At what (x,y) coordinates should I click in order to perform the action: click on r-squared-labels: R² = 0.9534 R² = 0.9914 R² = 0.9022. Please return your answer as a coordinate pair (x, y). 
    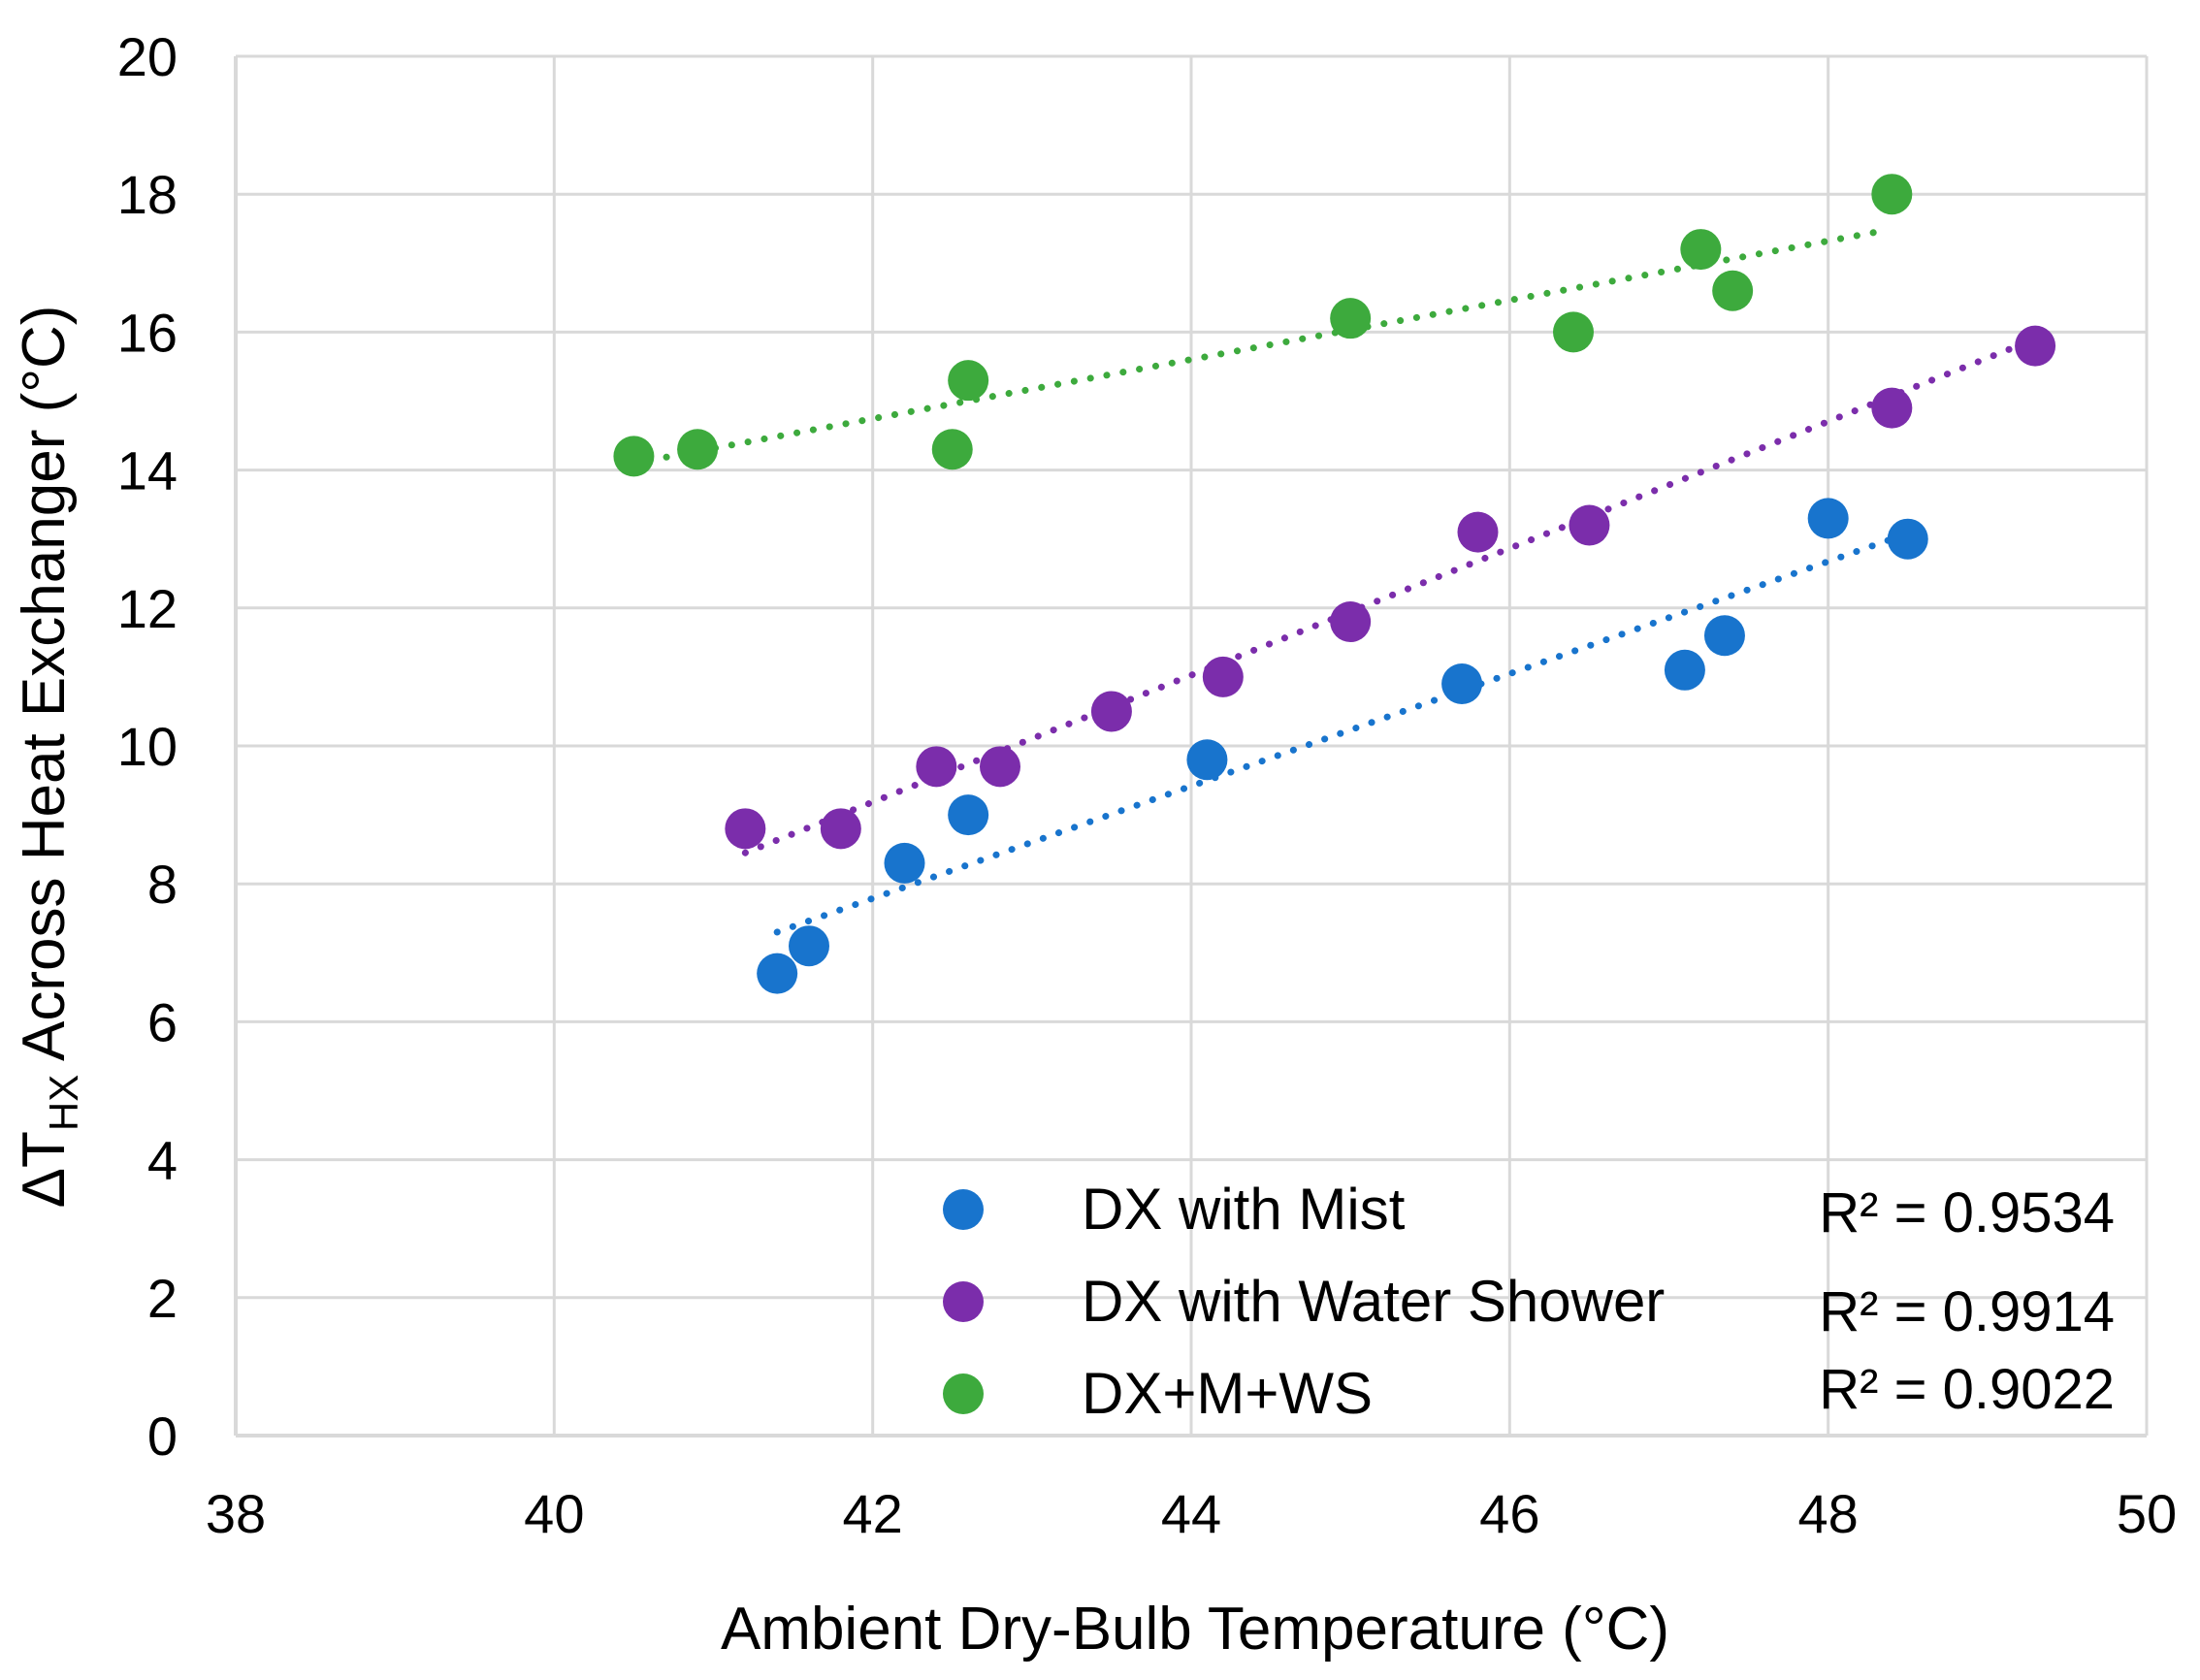
    Looking at the image, I should click on (1967, 1301).